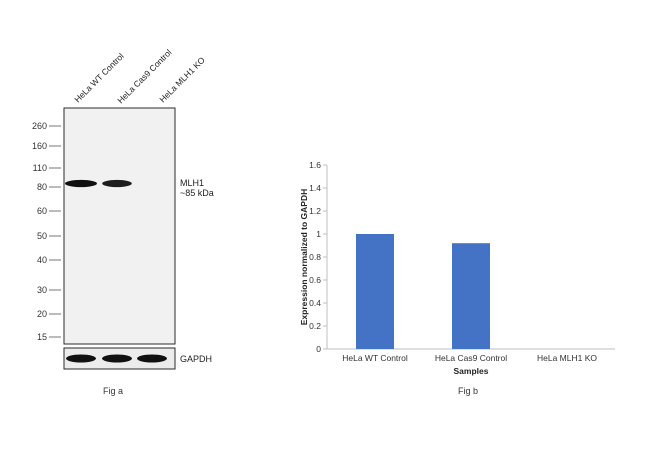  What do you see at coordinates (42, 211) in the screenshot?
I see `marker-label: 60` at bounding box center [42, 211].